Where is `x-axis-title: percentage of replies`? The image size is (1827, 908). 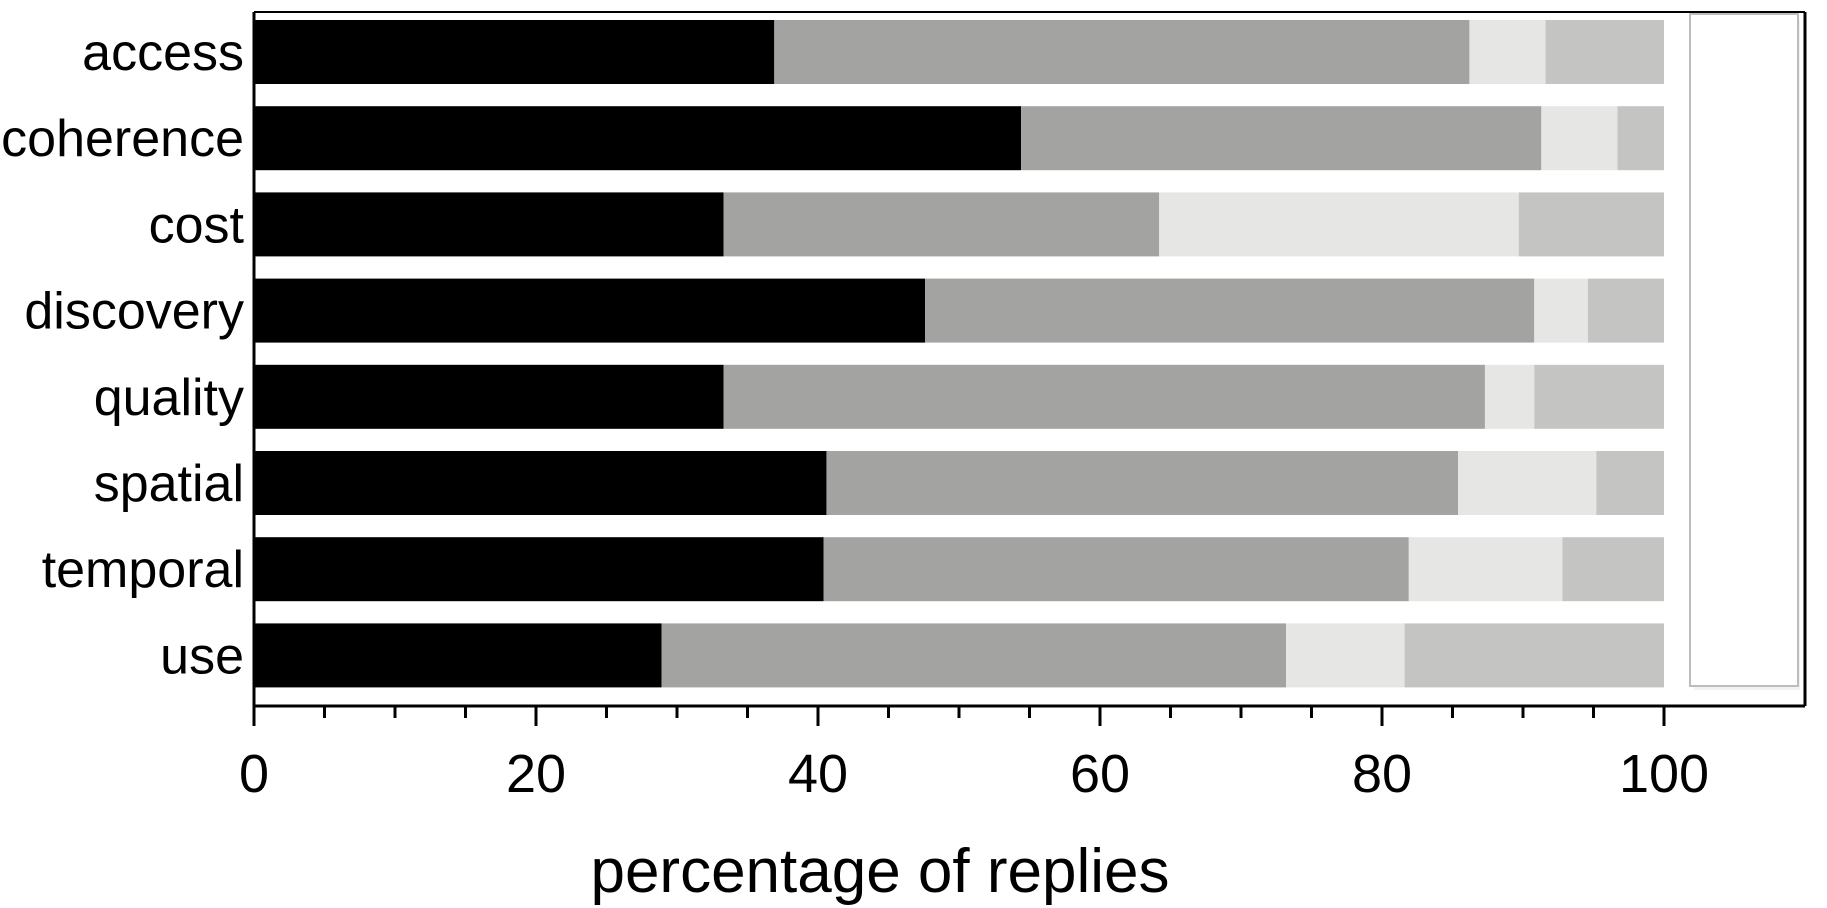
x-axis-title: percentage of replies is located at coordinates (879, 871).